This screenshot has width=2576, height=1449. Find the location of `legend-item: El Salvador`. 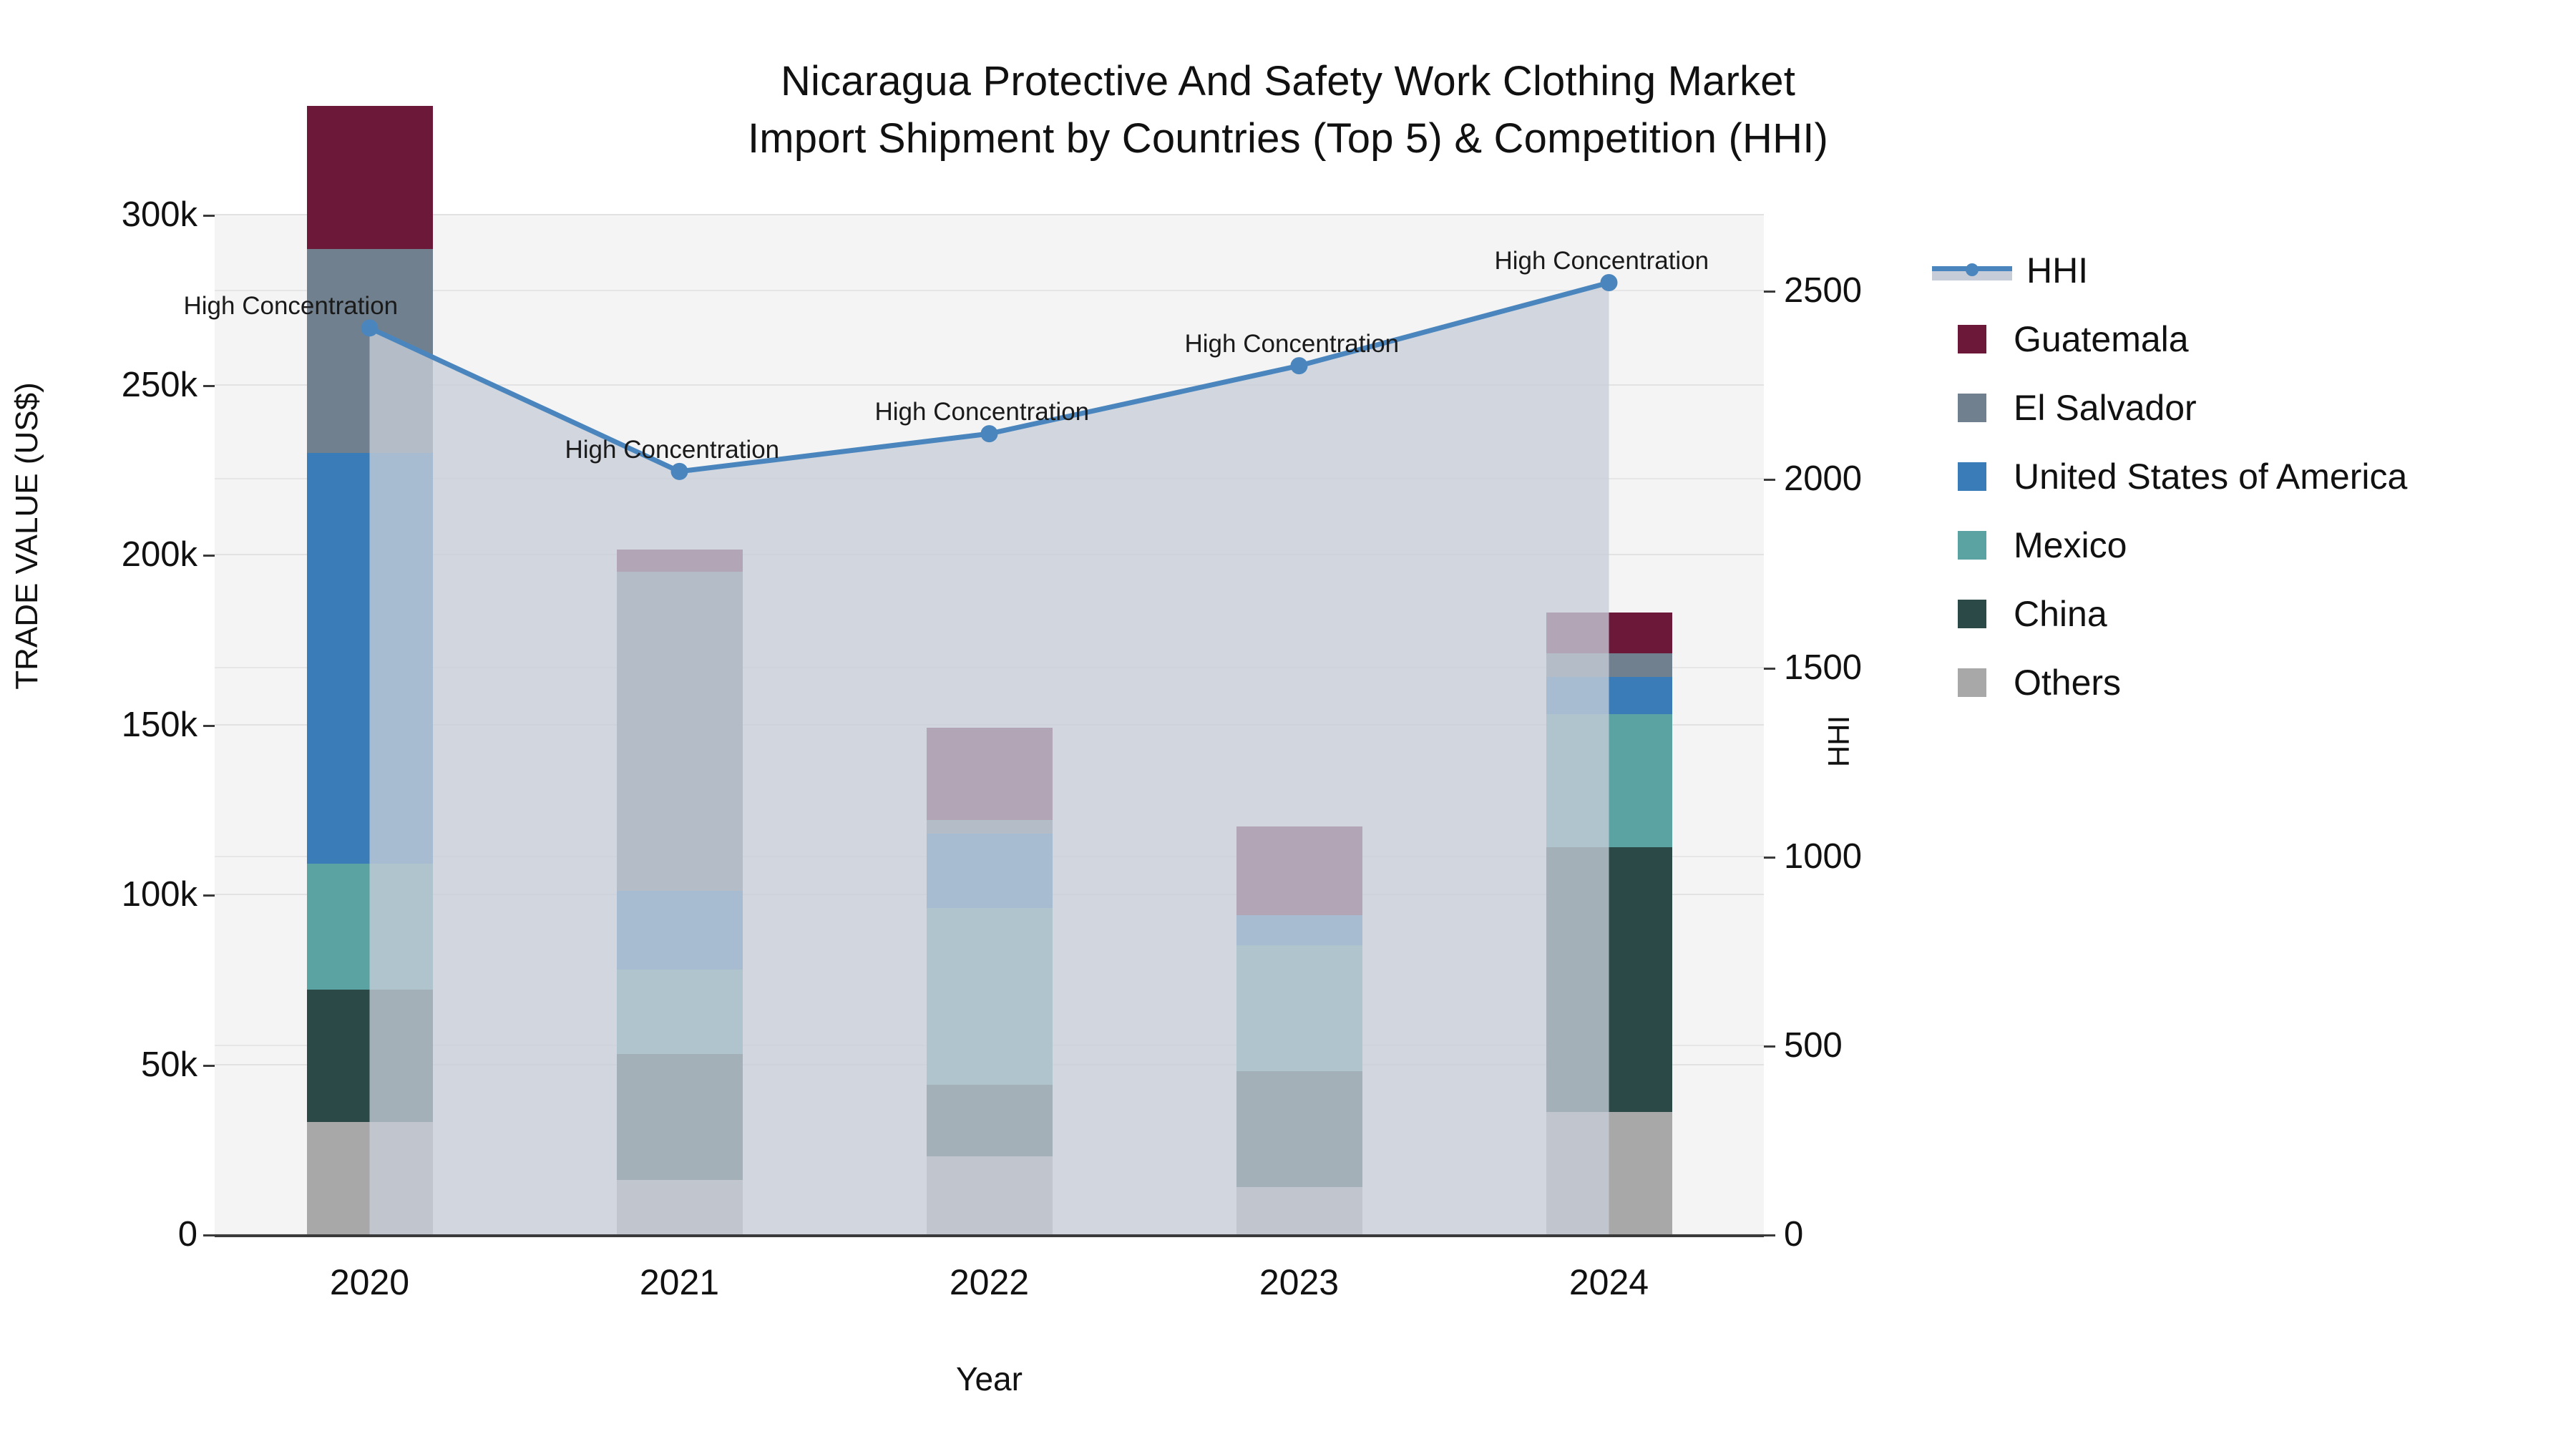

legend-item: El Salvador is located at coordinates (2169, 408).